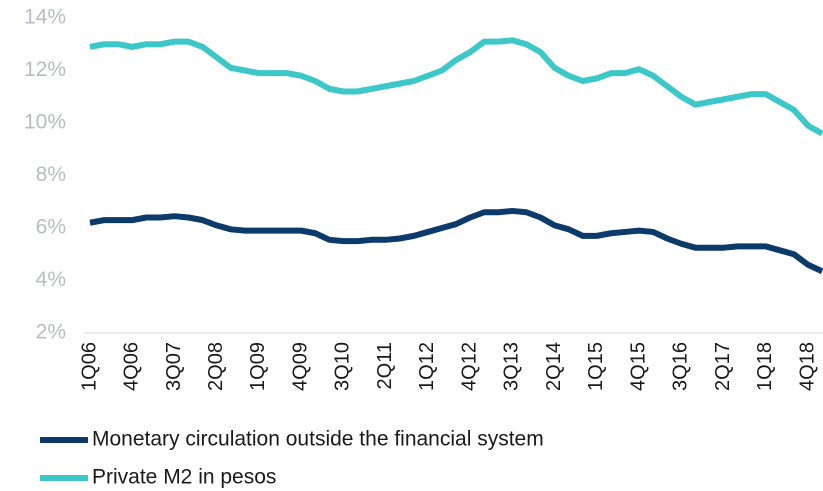 The image size is (823, 491). I want to click on line-series, so click(456, 241).